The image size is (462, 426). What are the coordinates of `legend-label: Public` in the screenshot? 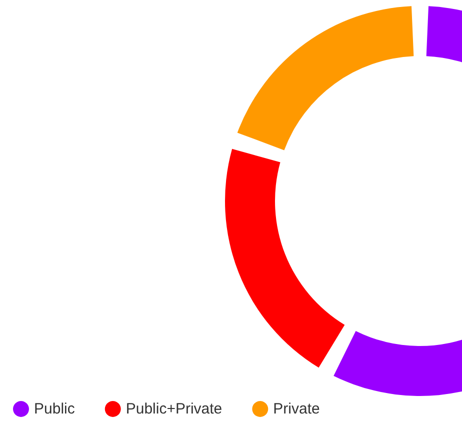 It's located at (55, 409).